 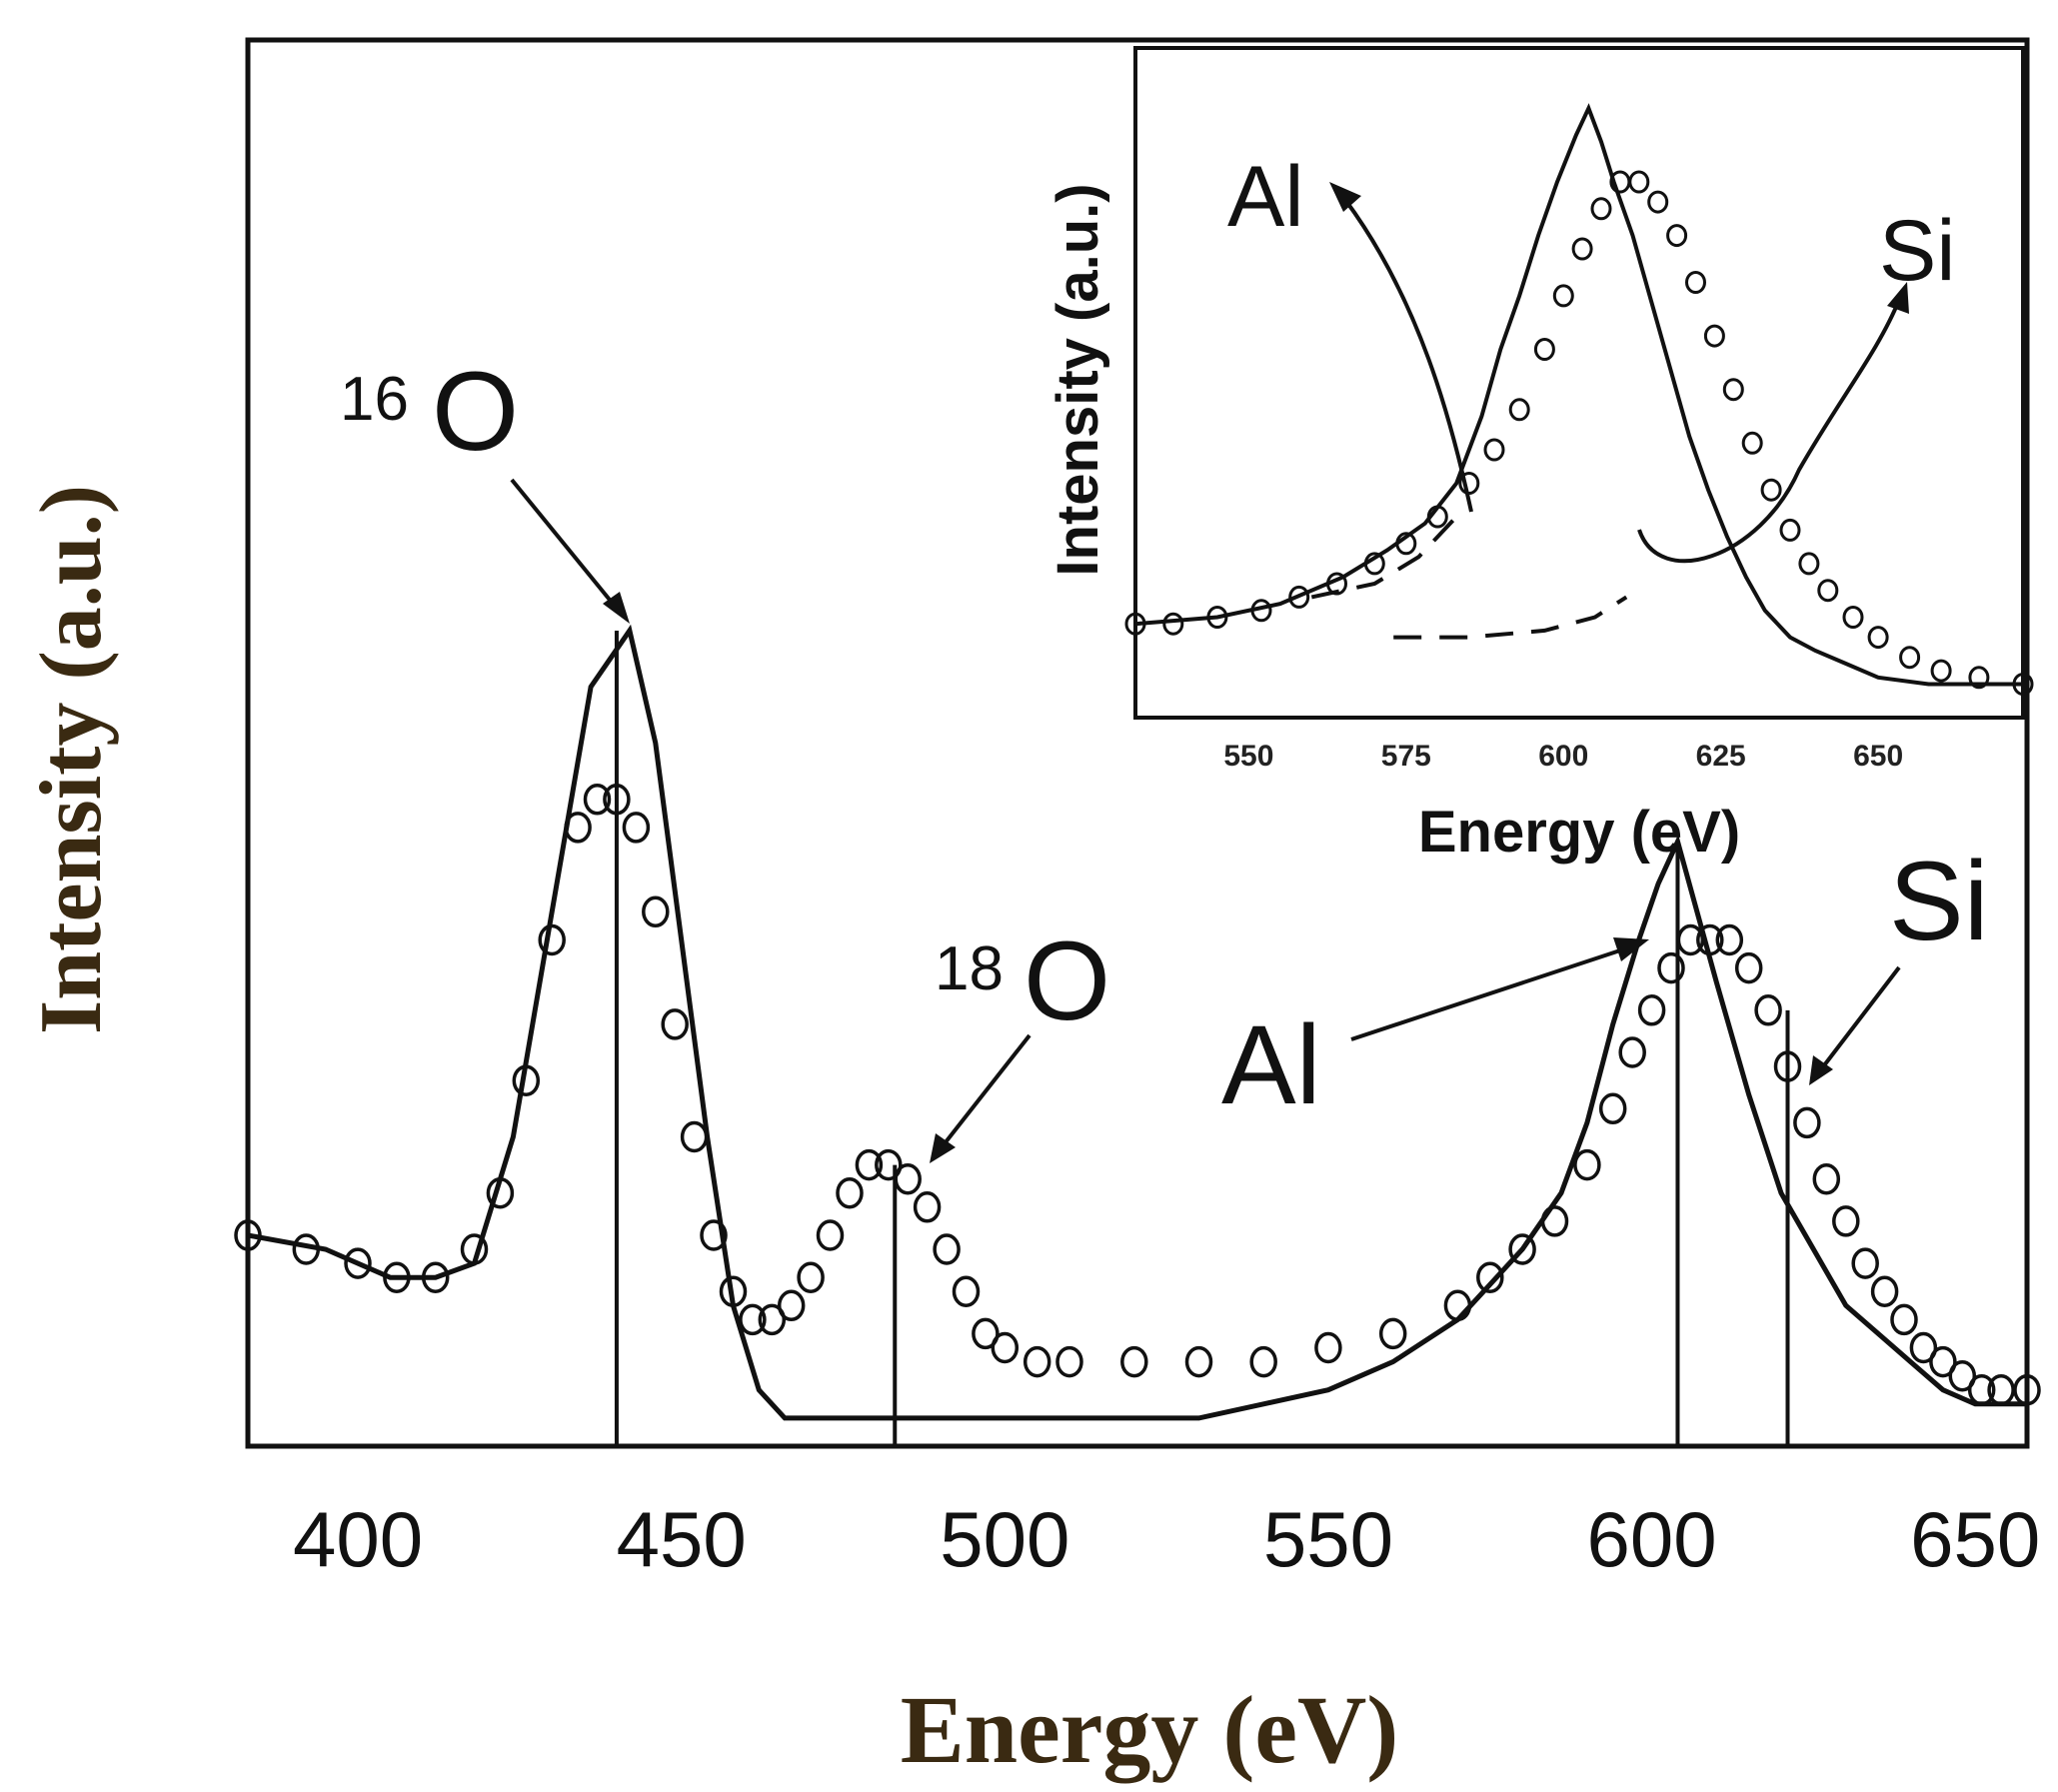 What do you see at coordinates (682, 1539) in the screenshot?
I see `x-tick-label: 450` at bounding box center [682, 1539].